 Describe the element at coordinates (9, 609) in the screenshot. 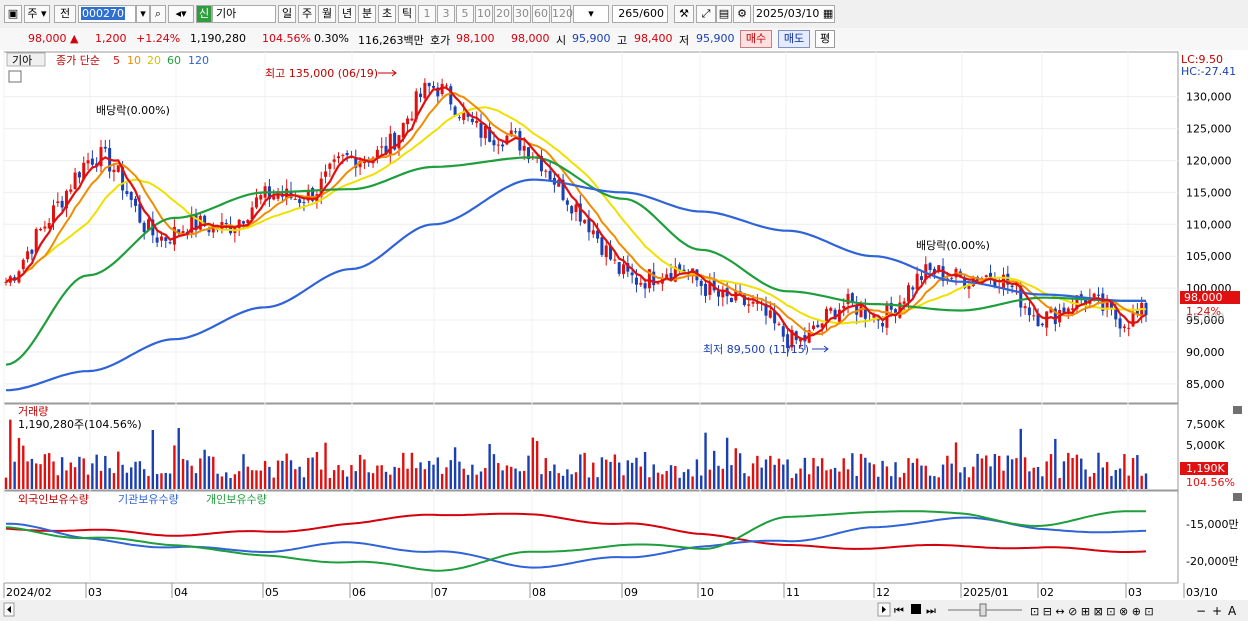

I see `scroll-left-icon` at that location.